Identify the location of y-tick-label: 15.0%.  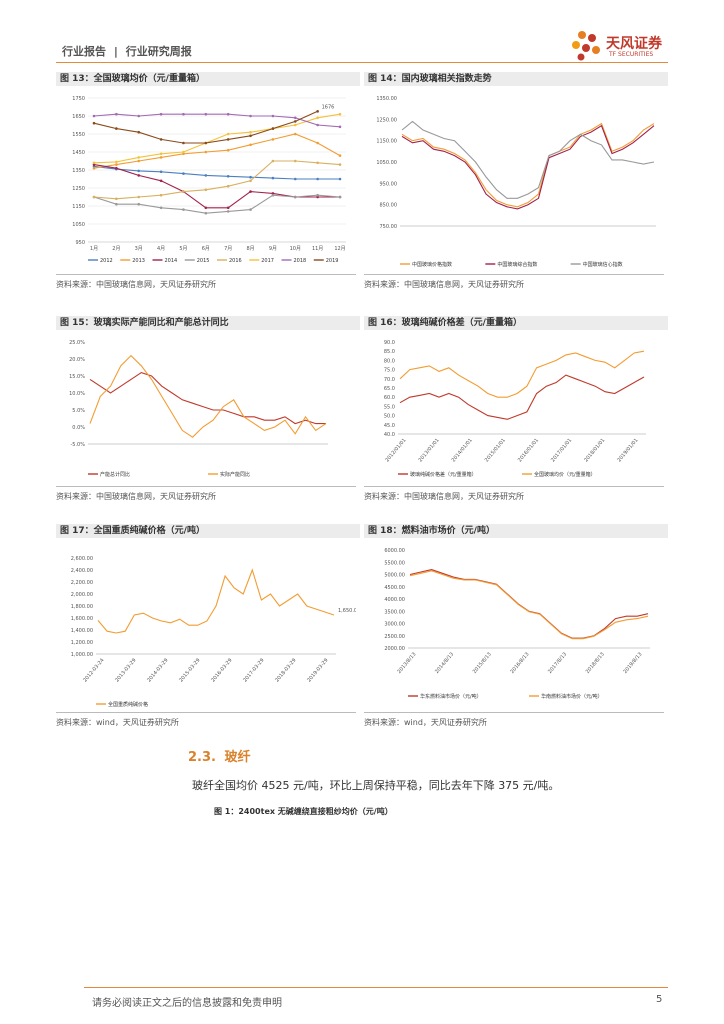
(77, 377).